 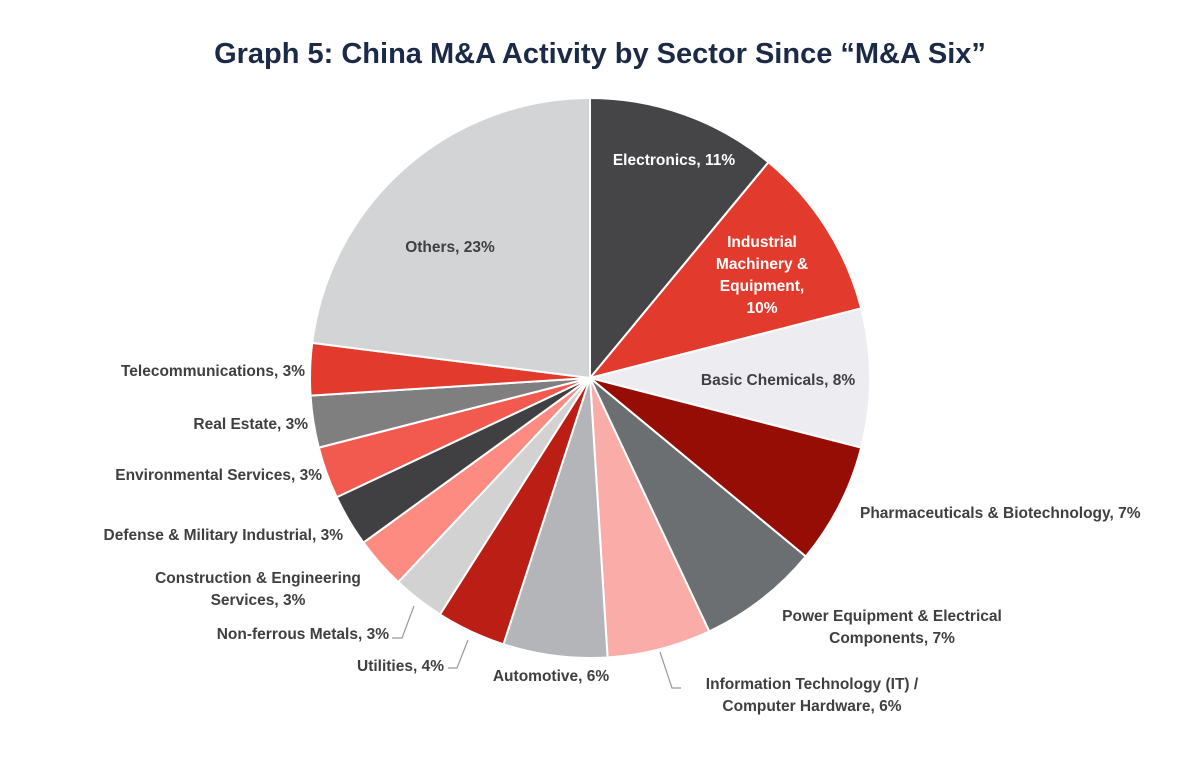 What do you see at coordinates (250, 424) in the screenshot?
I see `slice-label: Real Estate, 3%` at bounding box center [250, 424].